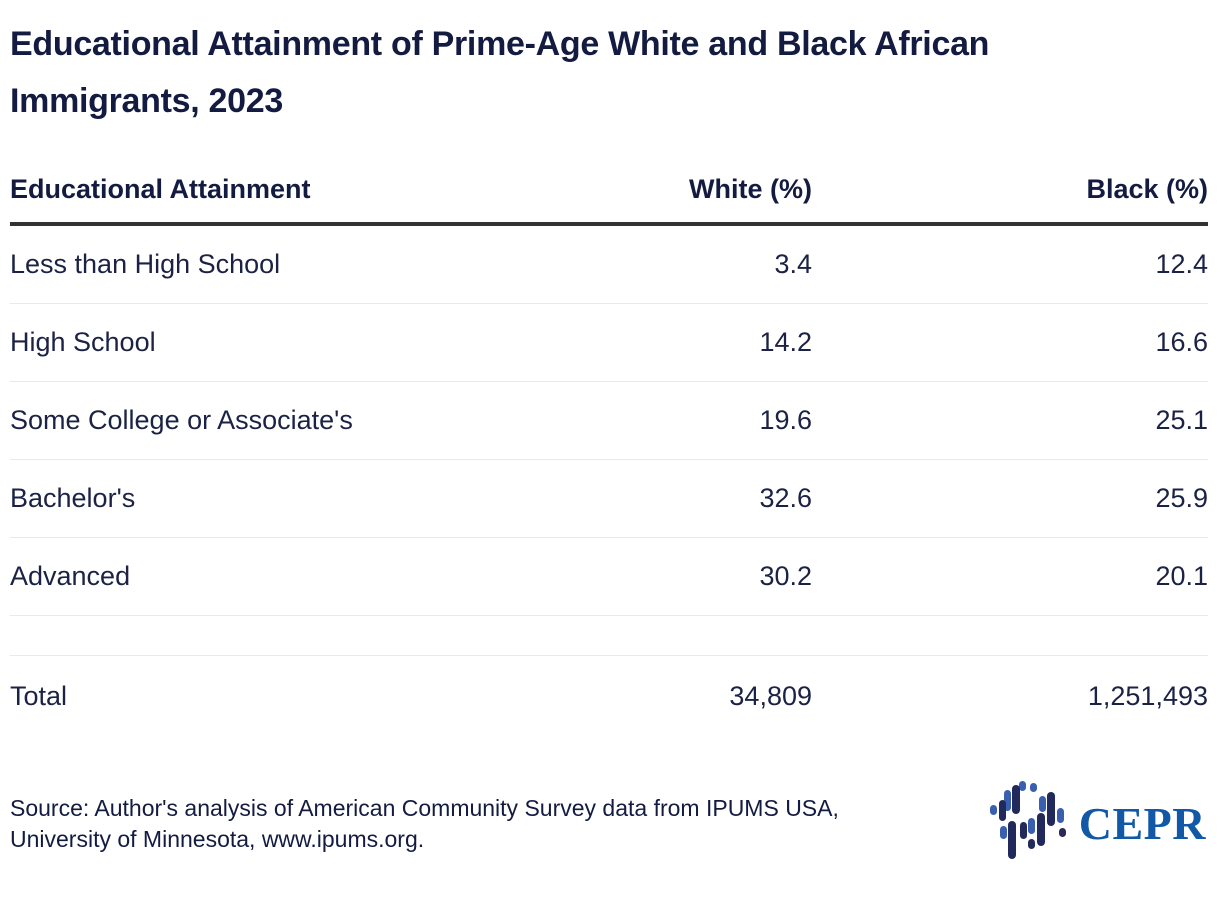 This screenshot has width=1220, height=908. I want to click on cepr-logo-icon, so click(1027, 823).